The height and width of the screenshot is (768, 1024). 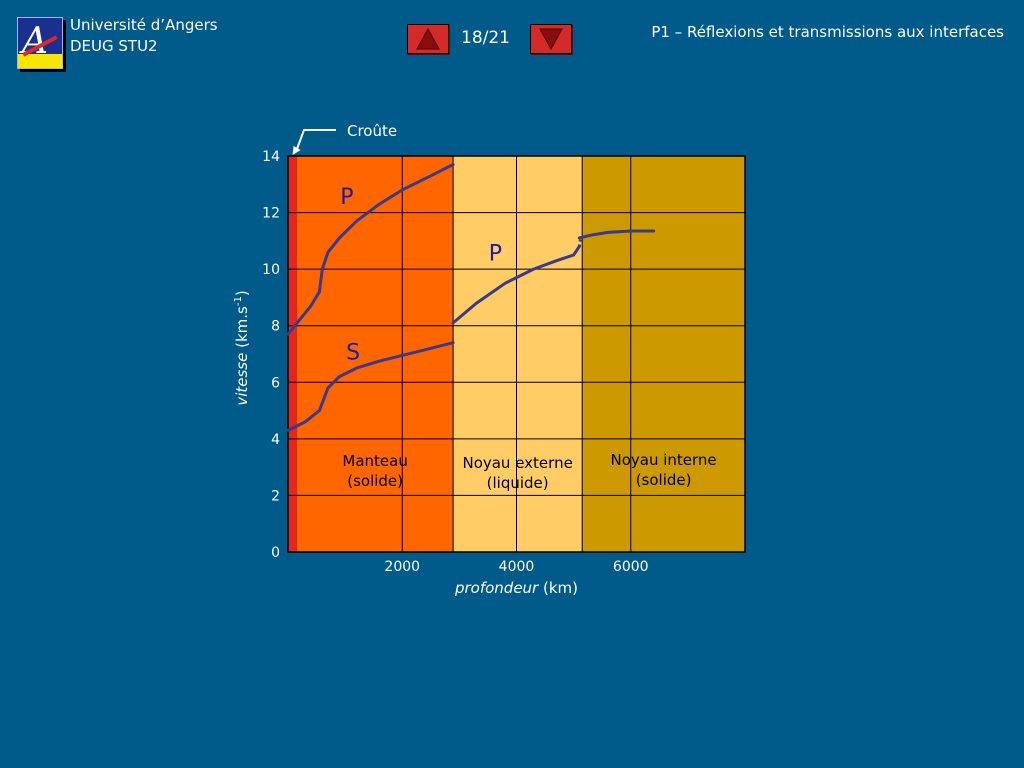 I want to click on series-p-transition, so click(x=579, y=243).